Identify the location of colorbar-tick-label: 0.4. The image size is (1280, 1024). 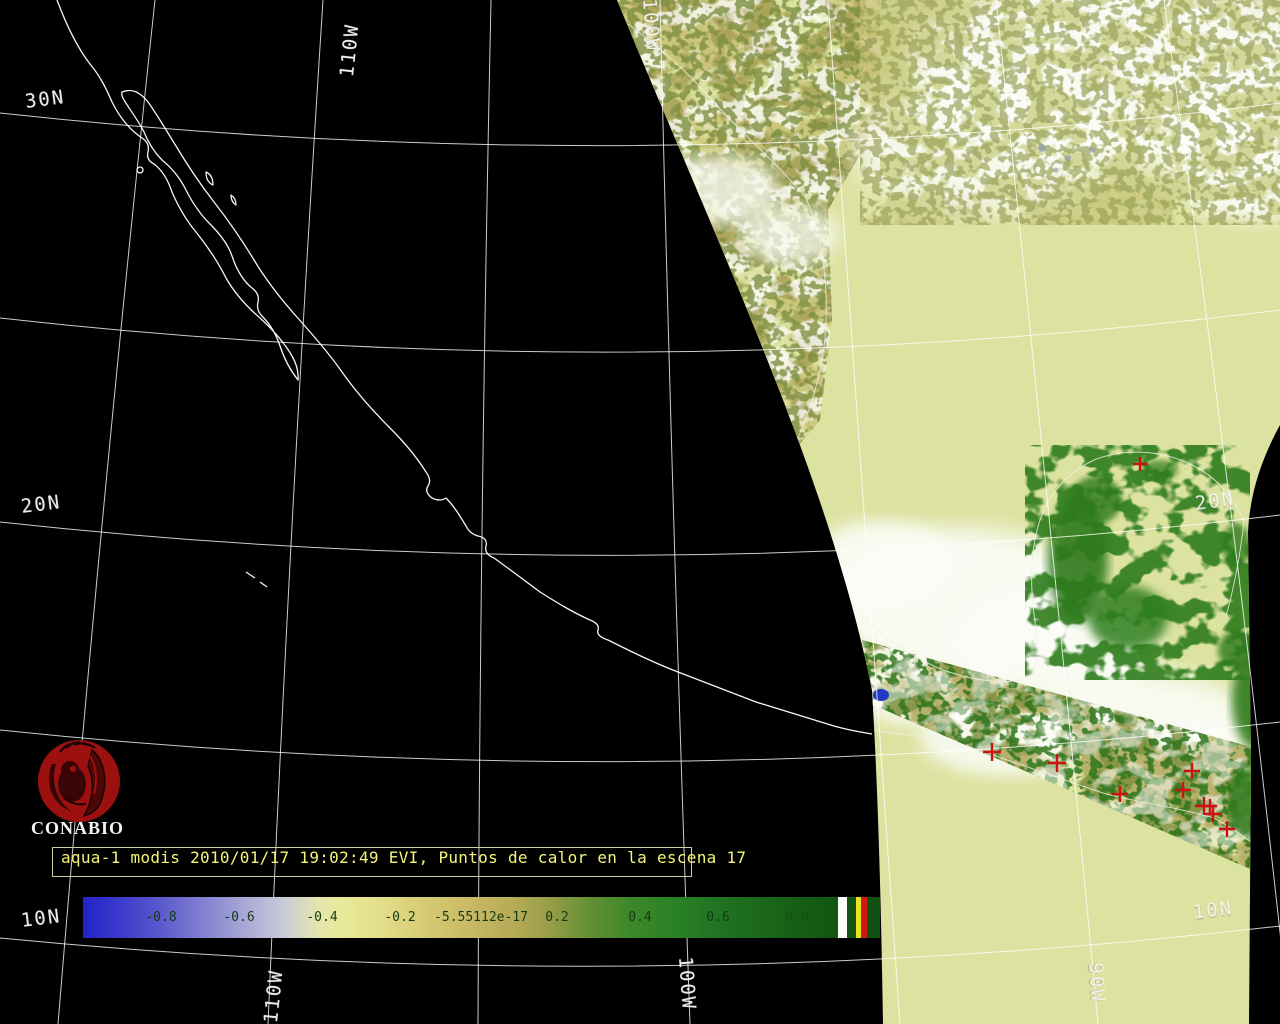
(640, 917).